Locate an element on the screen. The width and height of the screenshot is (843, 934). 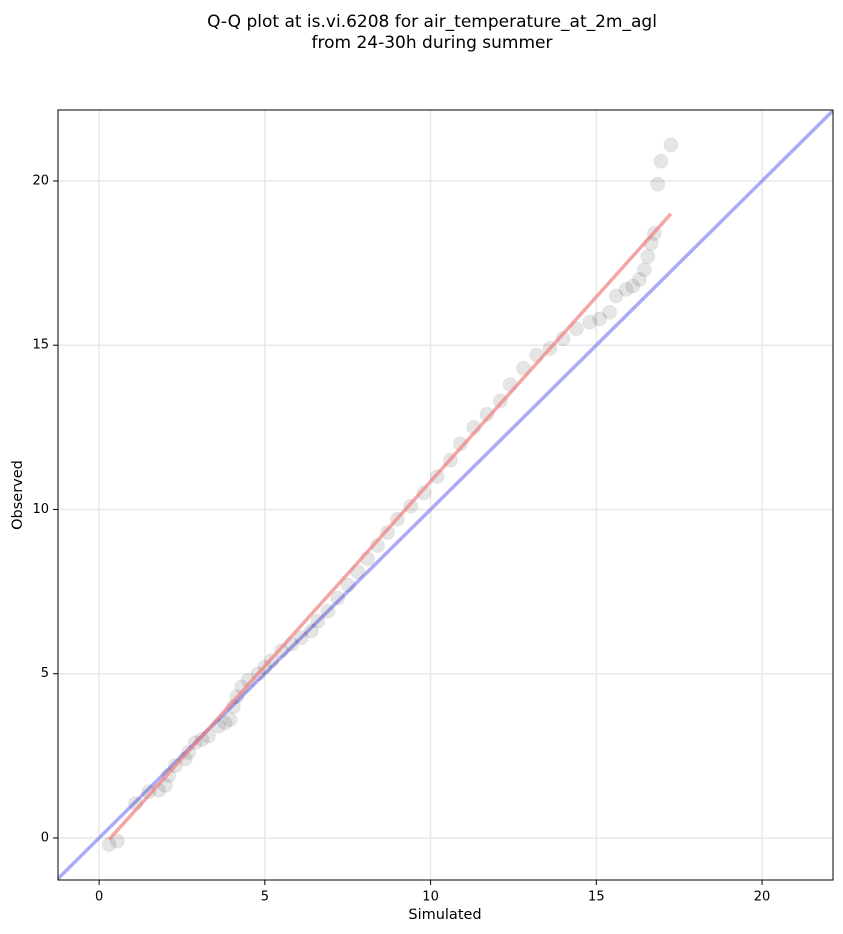
x-tick-label: 10 is located at coordinates (430, 897).